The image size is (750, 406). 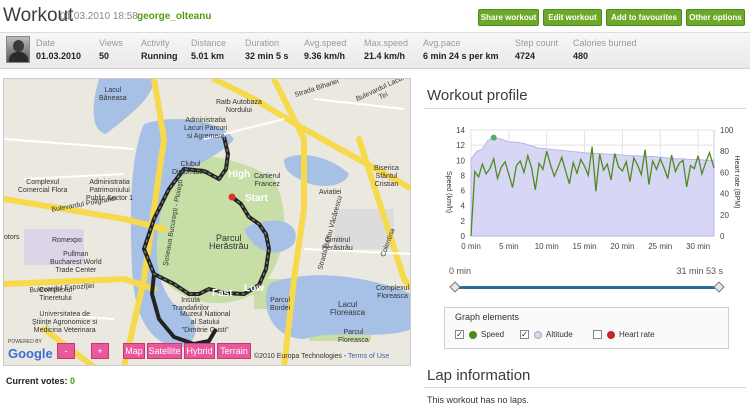 I want to click on time-range-slider, so click(x=587, y=287).